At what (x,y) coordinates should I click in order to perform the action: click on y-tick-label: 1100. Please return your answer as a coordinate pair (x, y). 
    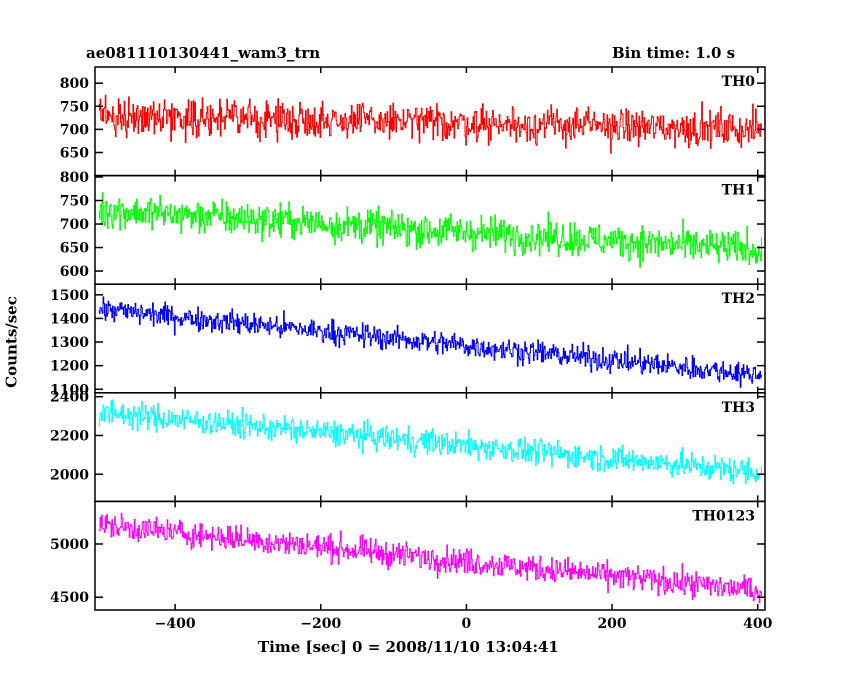
    Looking at the image, I should click on (69, 390).